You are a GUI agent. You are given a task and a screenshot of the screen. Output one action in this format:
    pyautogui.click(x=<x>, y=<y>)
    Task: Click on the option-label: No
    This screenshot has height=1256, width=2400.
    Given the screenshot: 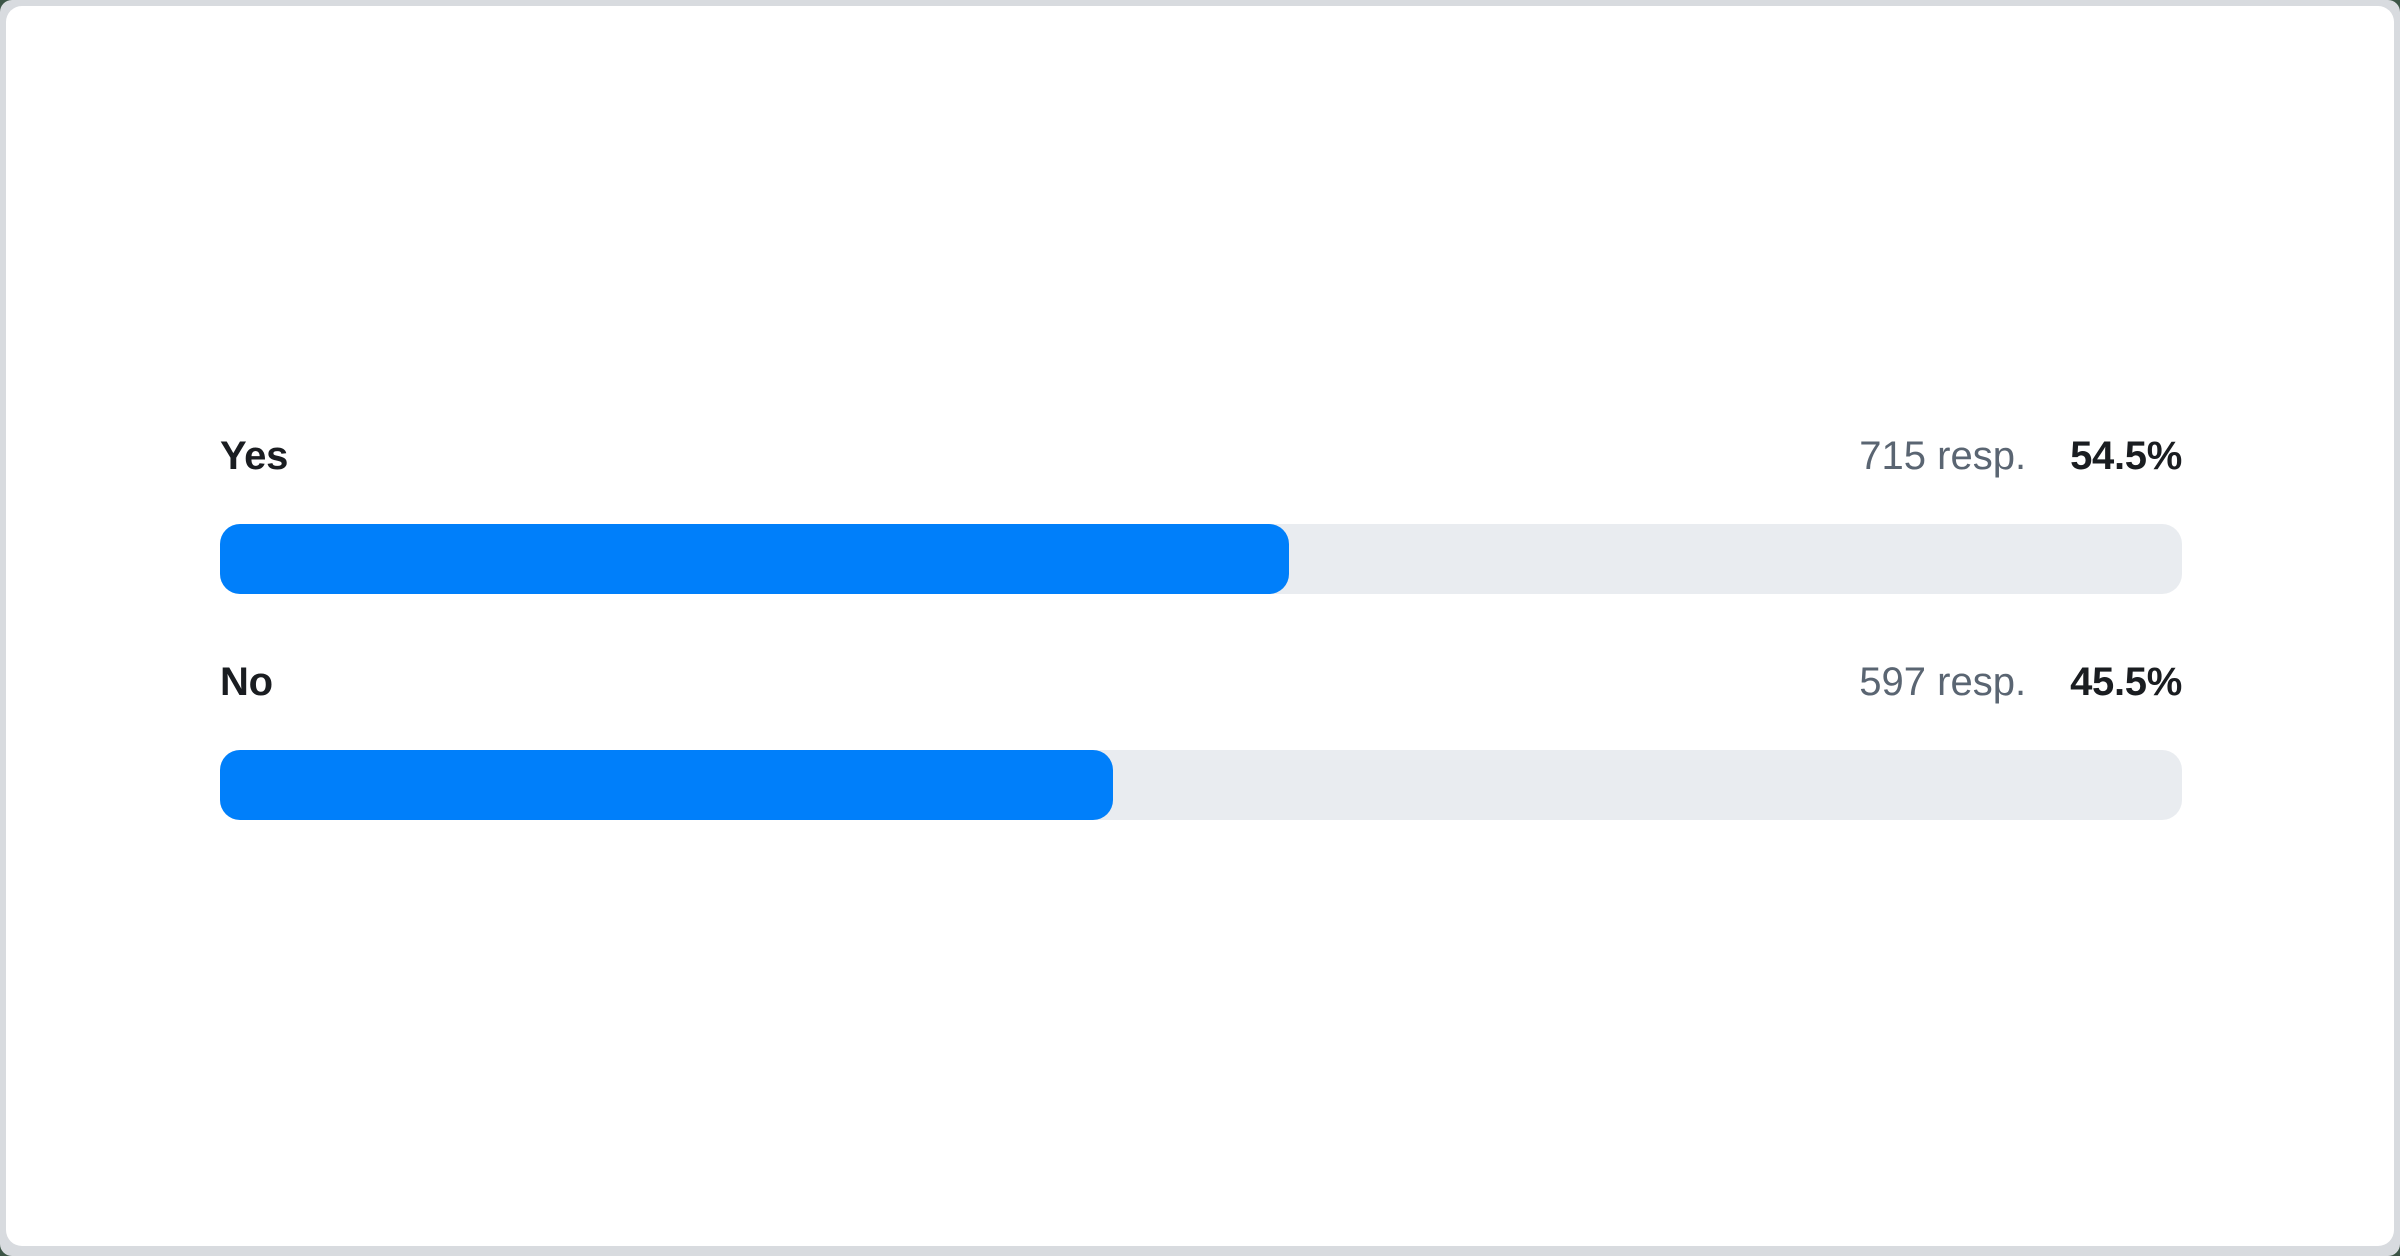 What is the action you would take?
    pyautogui.click(x=246, y=682)
    